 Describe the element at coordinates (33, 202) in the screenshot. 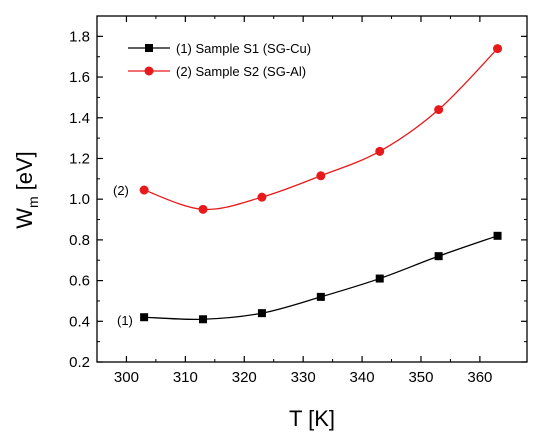

I see `y-axis-title-subscript: m` at that location.